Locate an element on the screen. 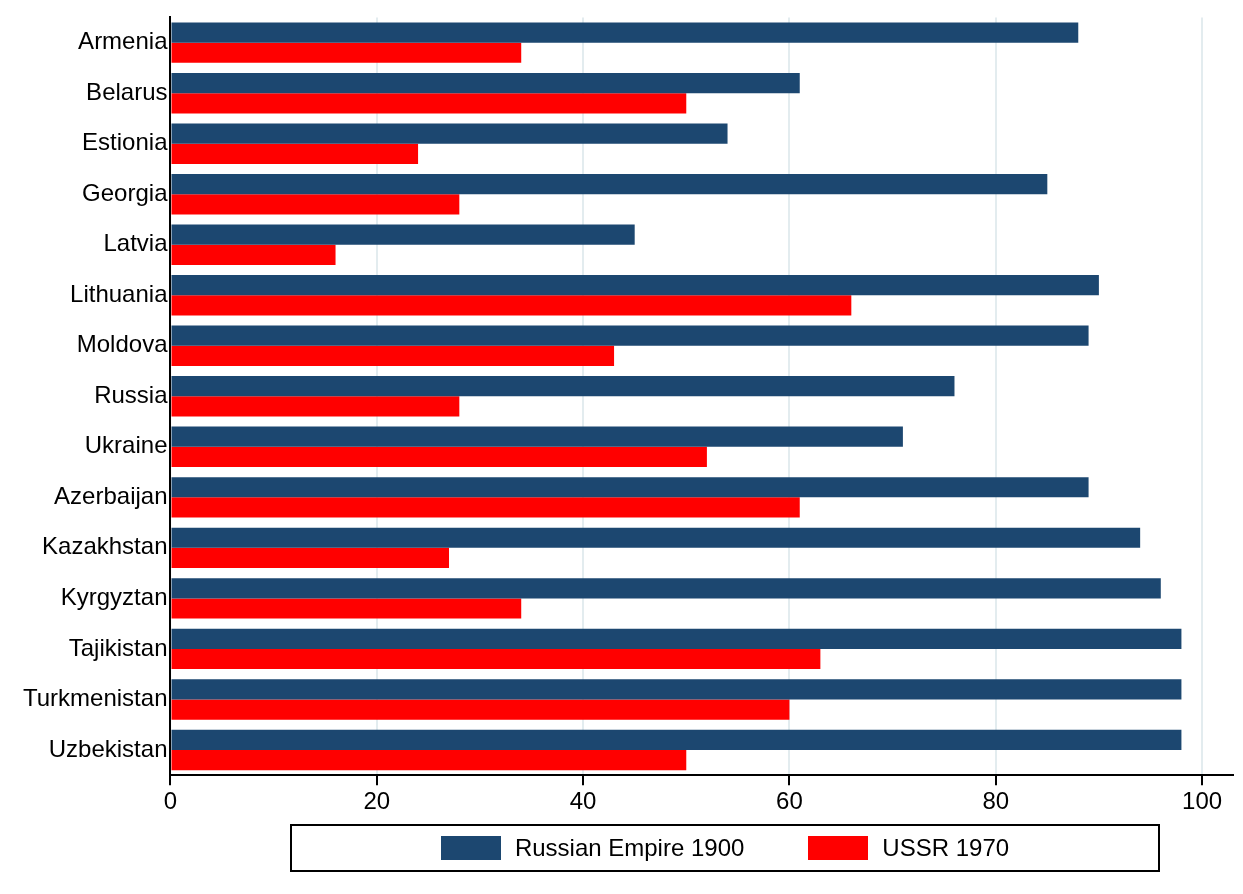 This screenshot has width=1243, height=894. x-tick-label: 0 is located at coordinates (170, 801).